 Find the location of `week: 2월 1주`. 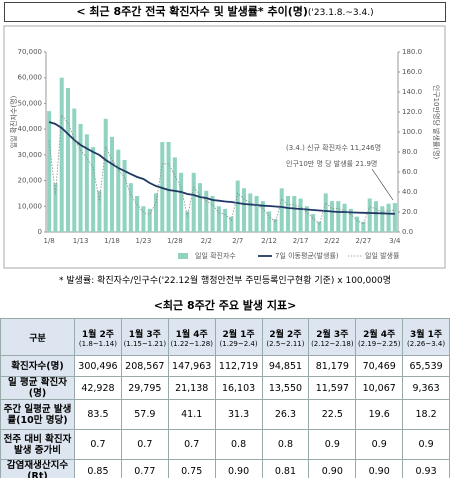

week: 2월 1주 is located at coordinates (238, 334).